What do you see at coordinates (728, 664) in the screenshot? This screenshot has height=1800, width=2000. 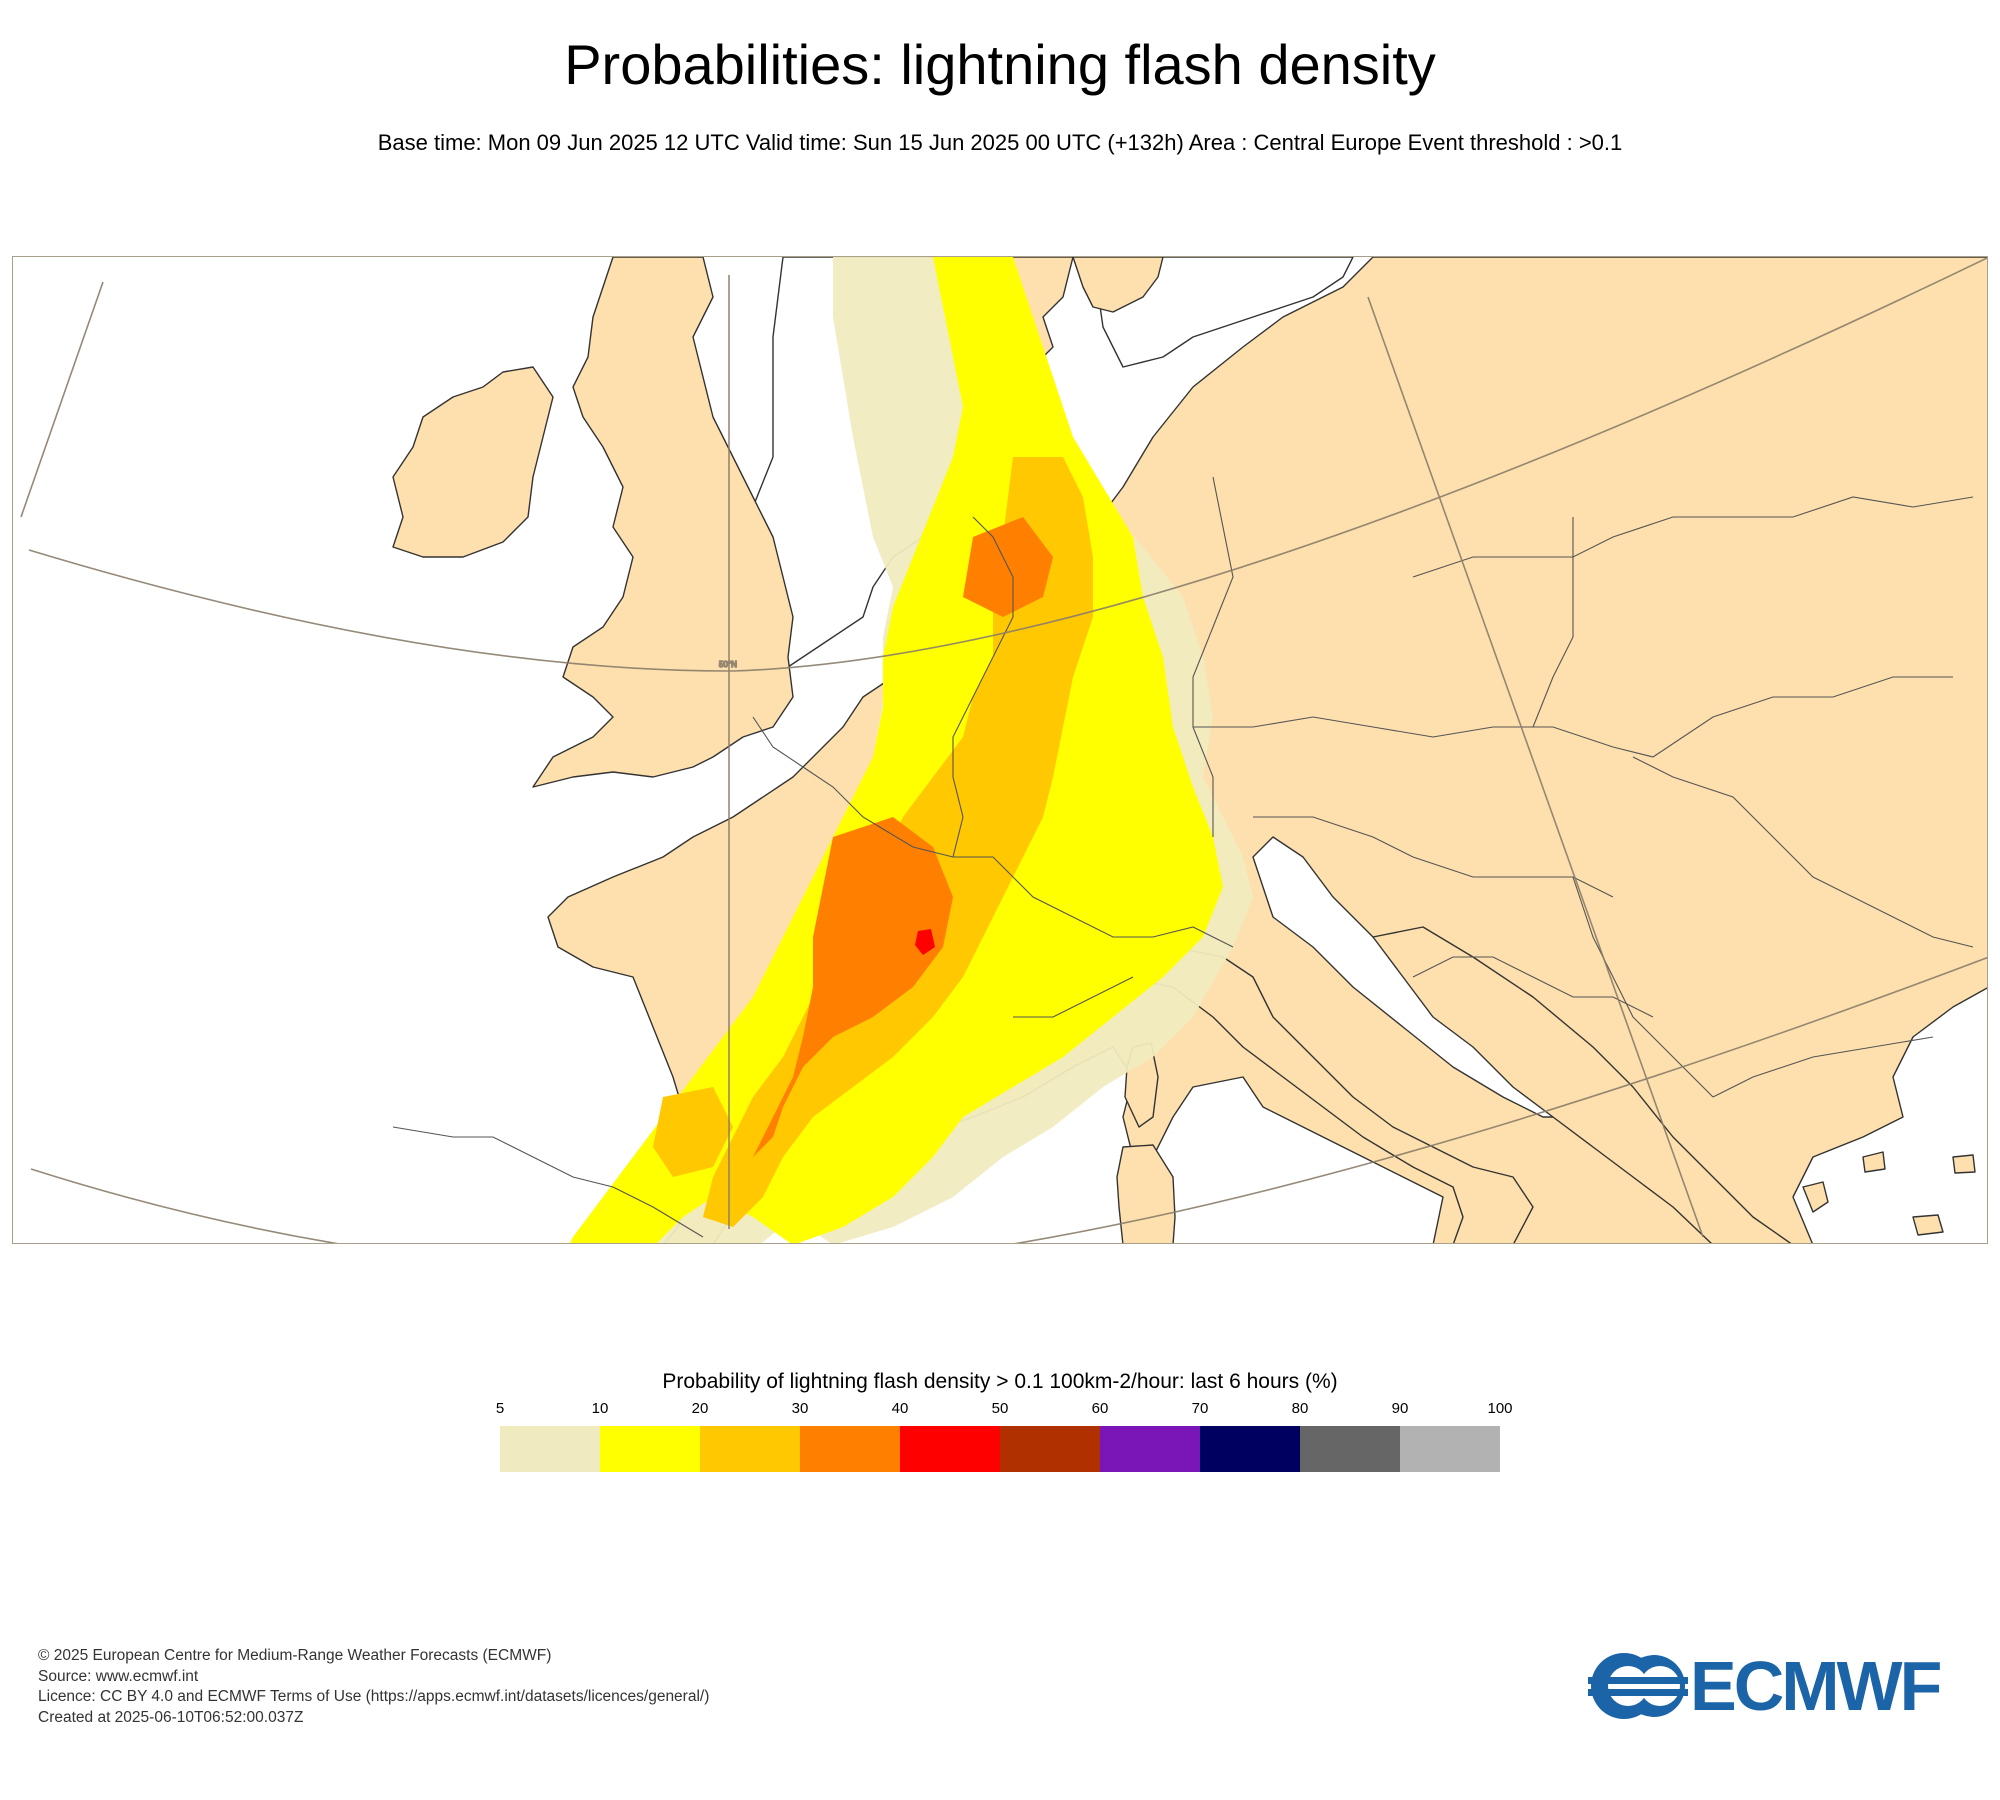 I see `parallel-label: 50°N` at bounding box center [728, 664].